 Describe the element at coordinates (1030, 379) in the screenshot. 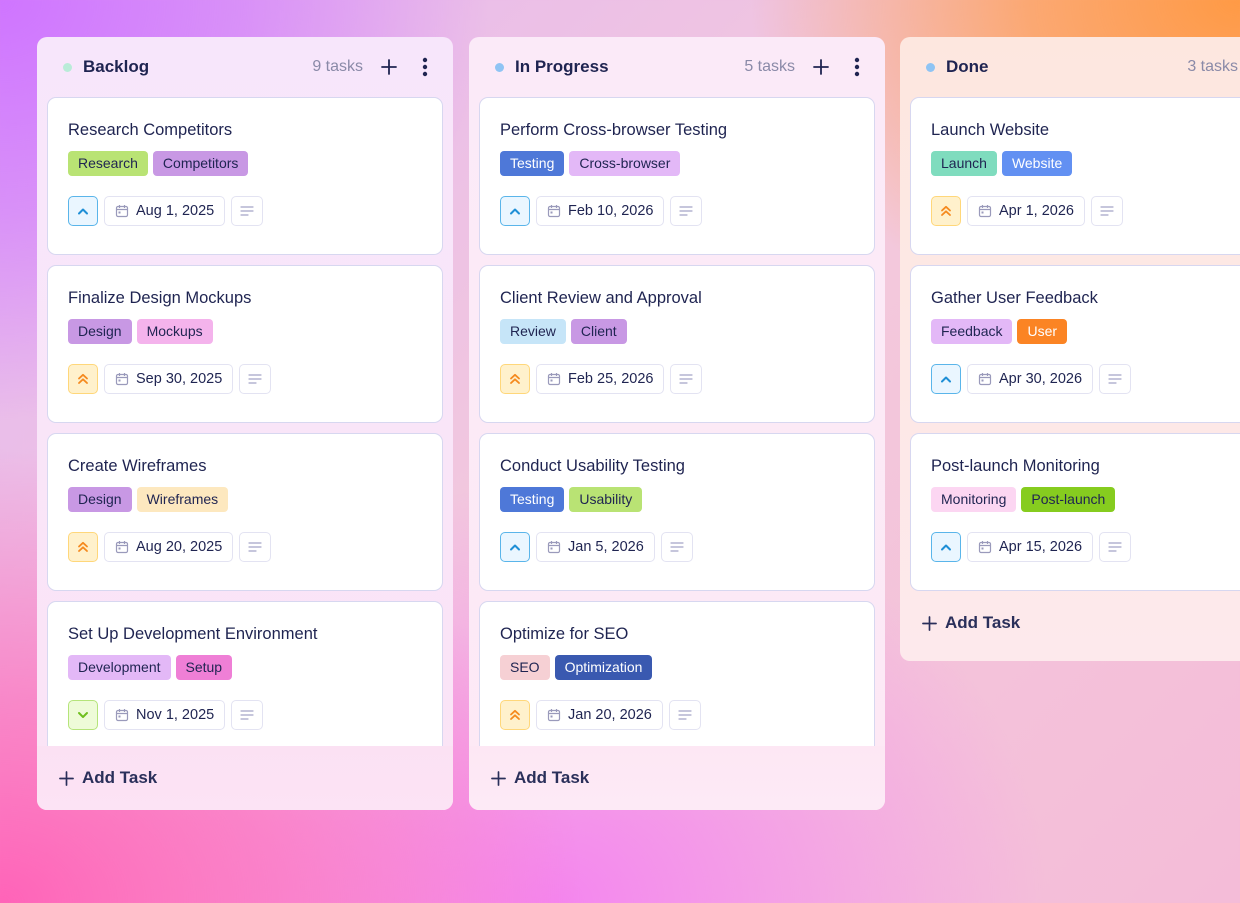

I see `due-date-button: Apr 30, 2026` at that location.